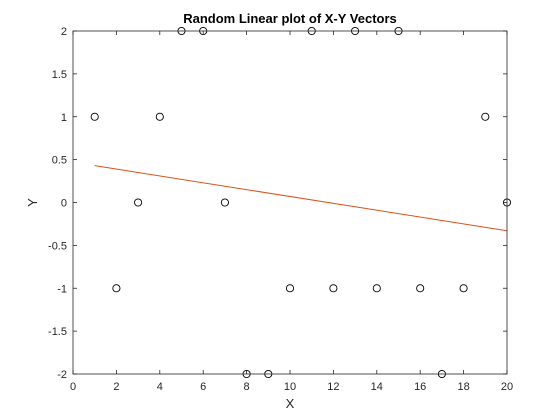  What do you see at coordinates (73, 387) in the screenshot?
I see `x-tick-label: 0` at bounding box center [73, 387].